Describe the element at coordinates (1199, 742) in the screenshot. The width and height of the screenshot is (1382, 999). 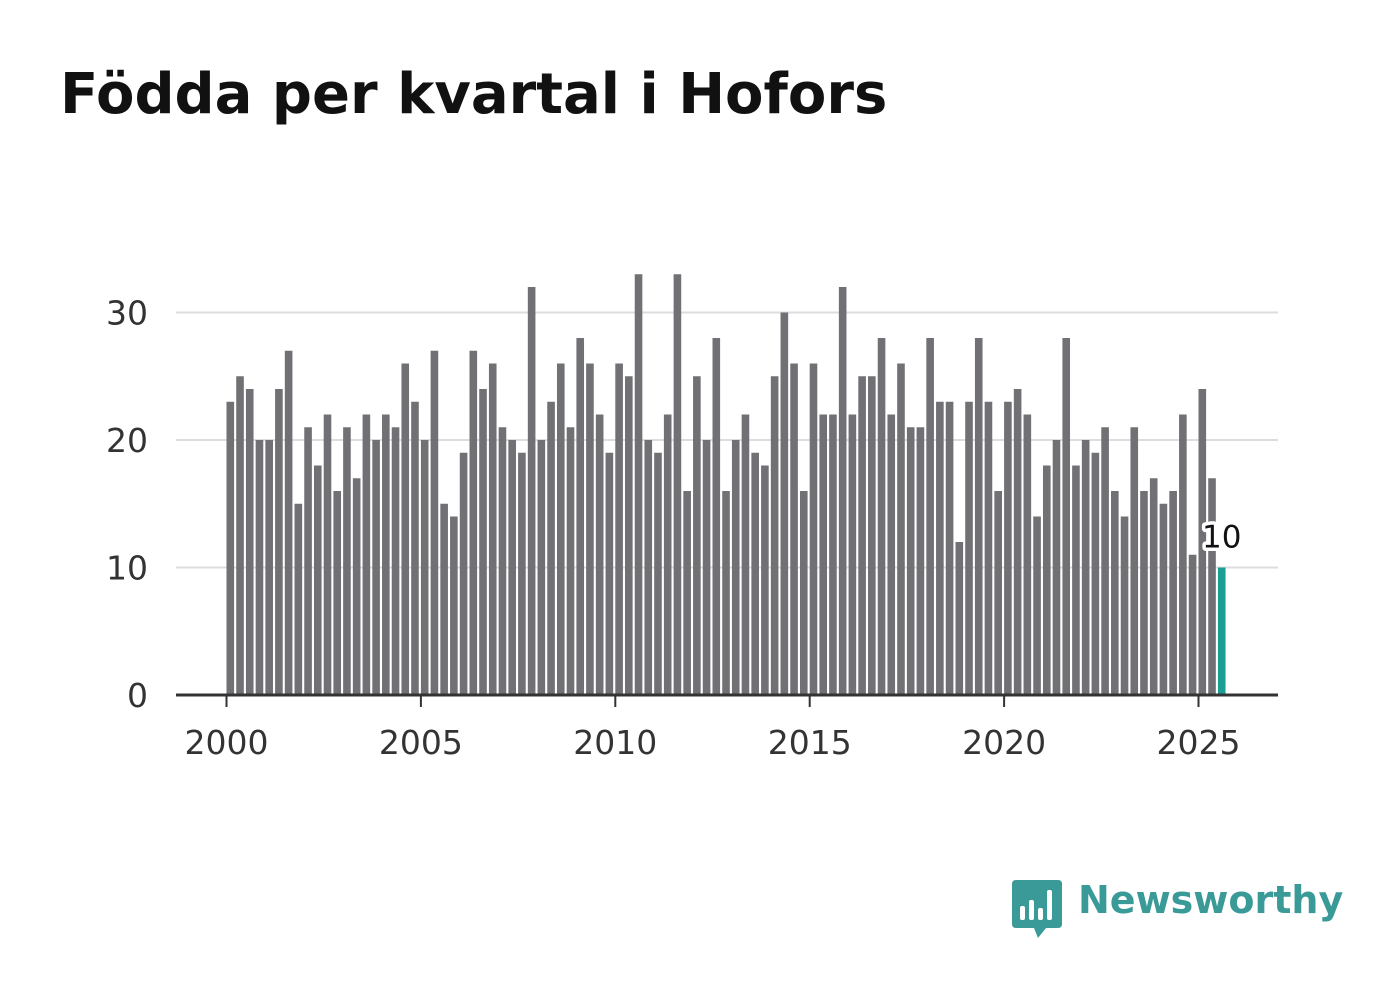
I see `x-tick-label: 2025` at that location.